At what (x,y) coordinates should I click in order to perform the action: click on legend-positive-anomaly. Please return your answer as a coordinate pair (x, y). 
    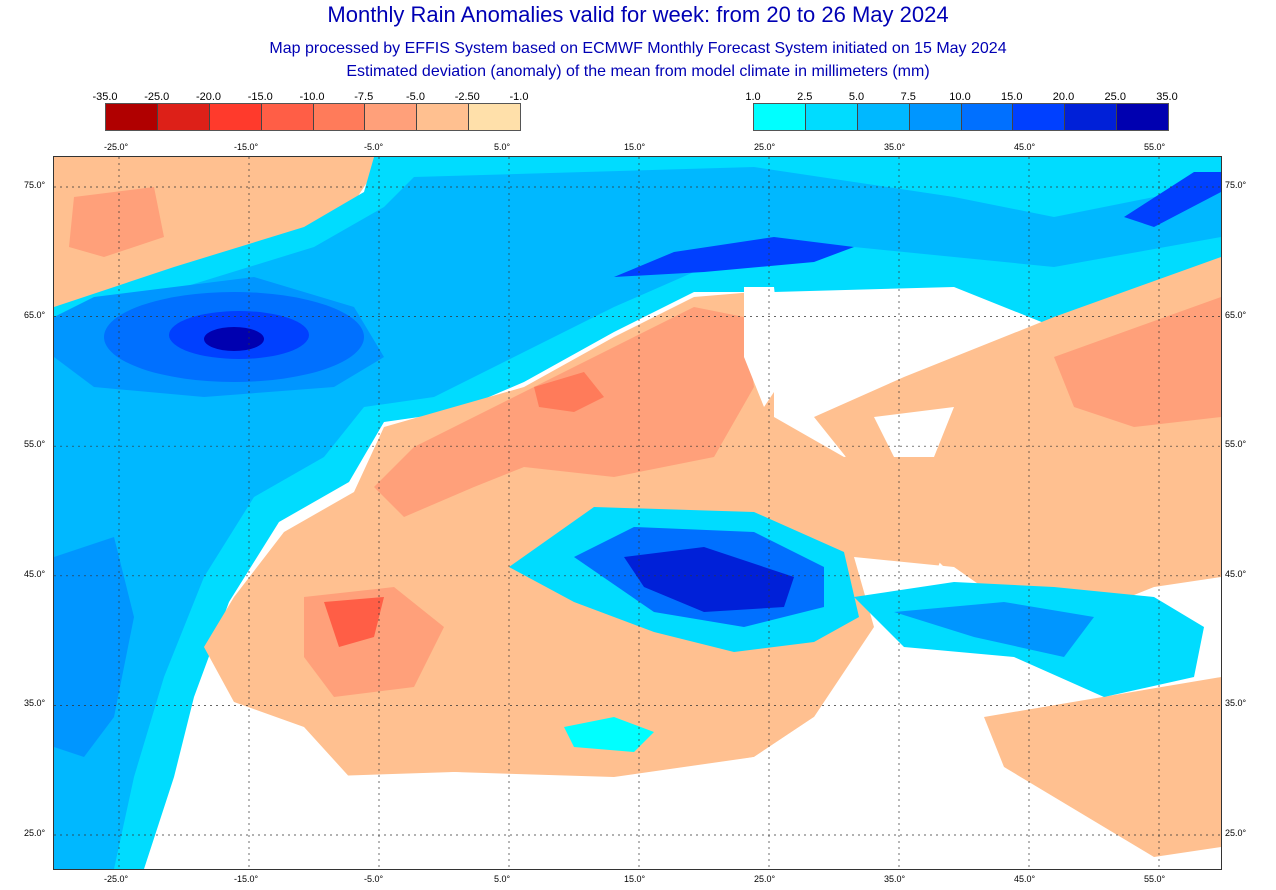
    Looking at the image, I should click on (961, 117).